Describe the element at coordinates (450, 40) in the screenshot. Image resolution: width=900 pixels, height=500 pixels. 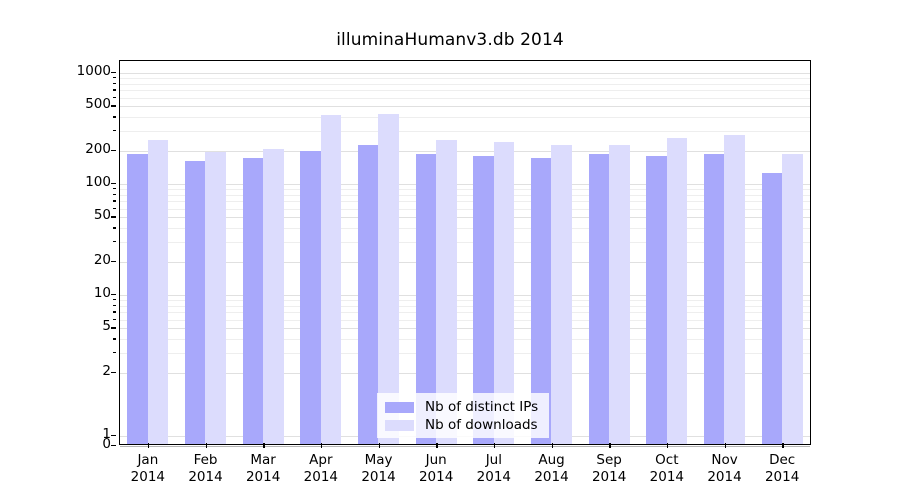
I see `chart-title: illuminaHumanv3.db 2014` at that location.